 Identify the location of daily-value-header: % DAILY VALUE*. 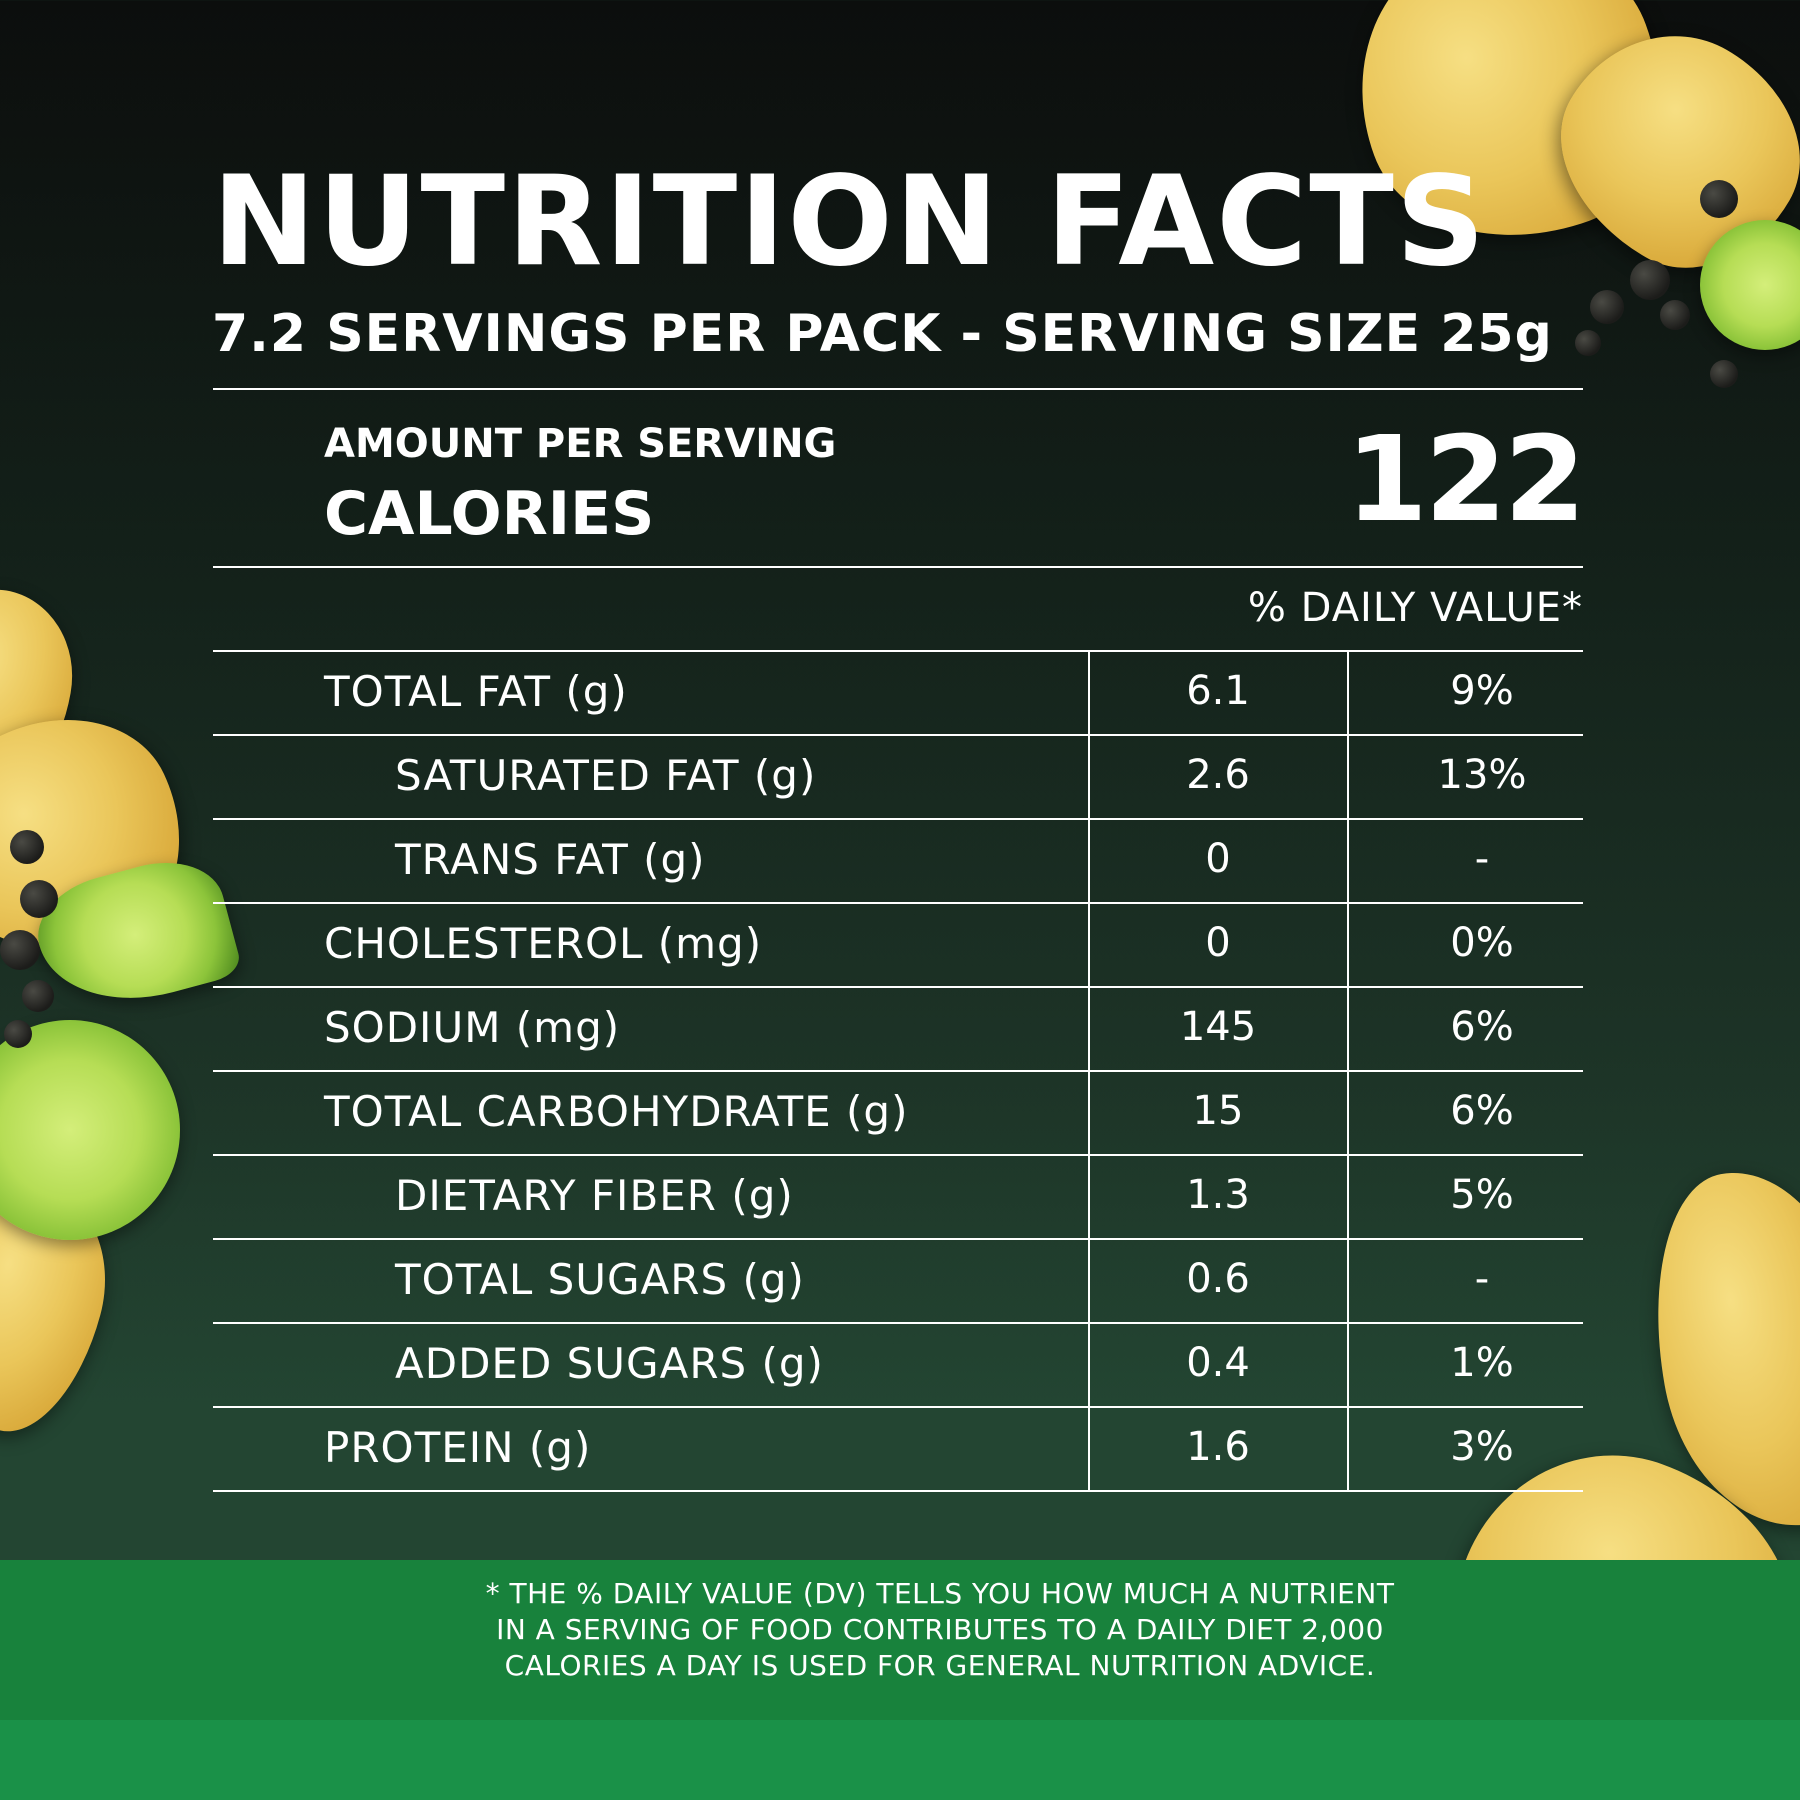
(1415, 608).